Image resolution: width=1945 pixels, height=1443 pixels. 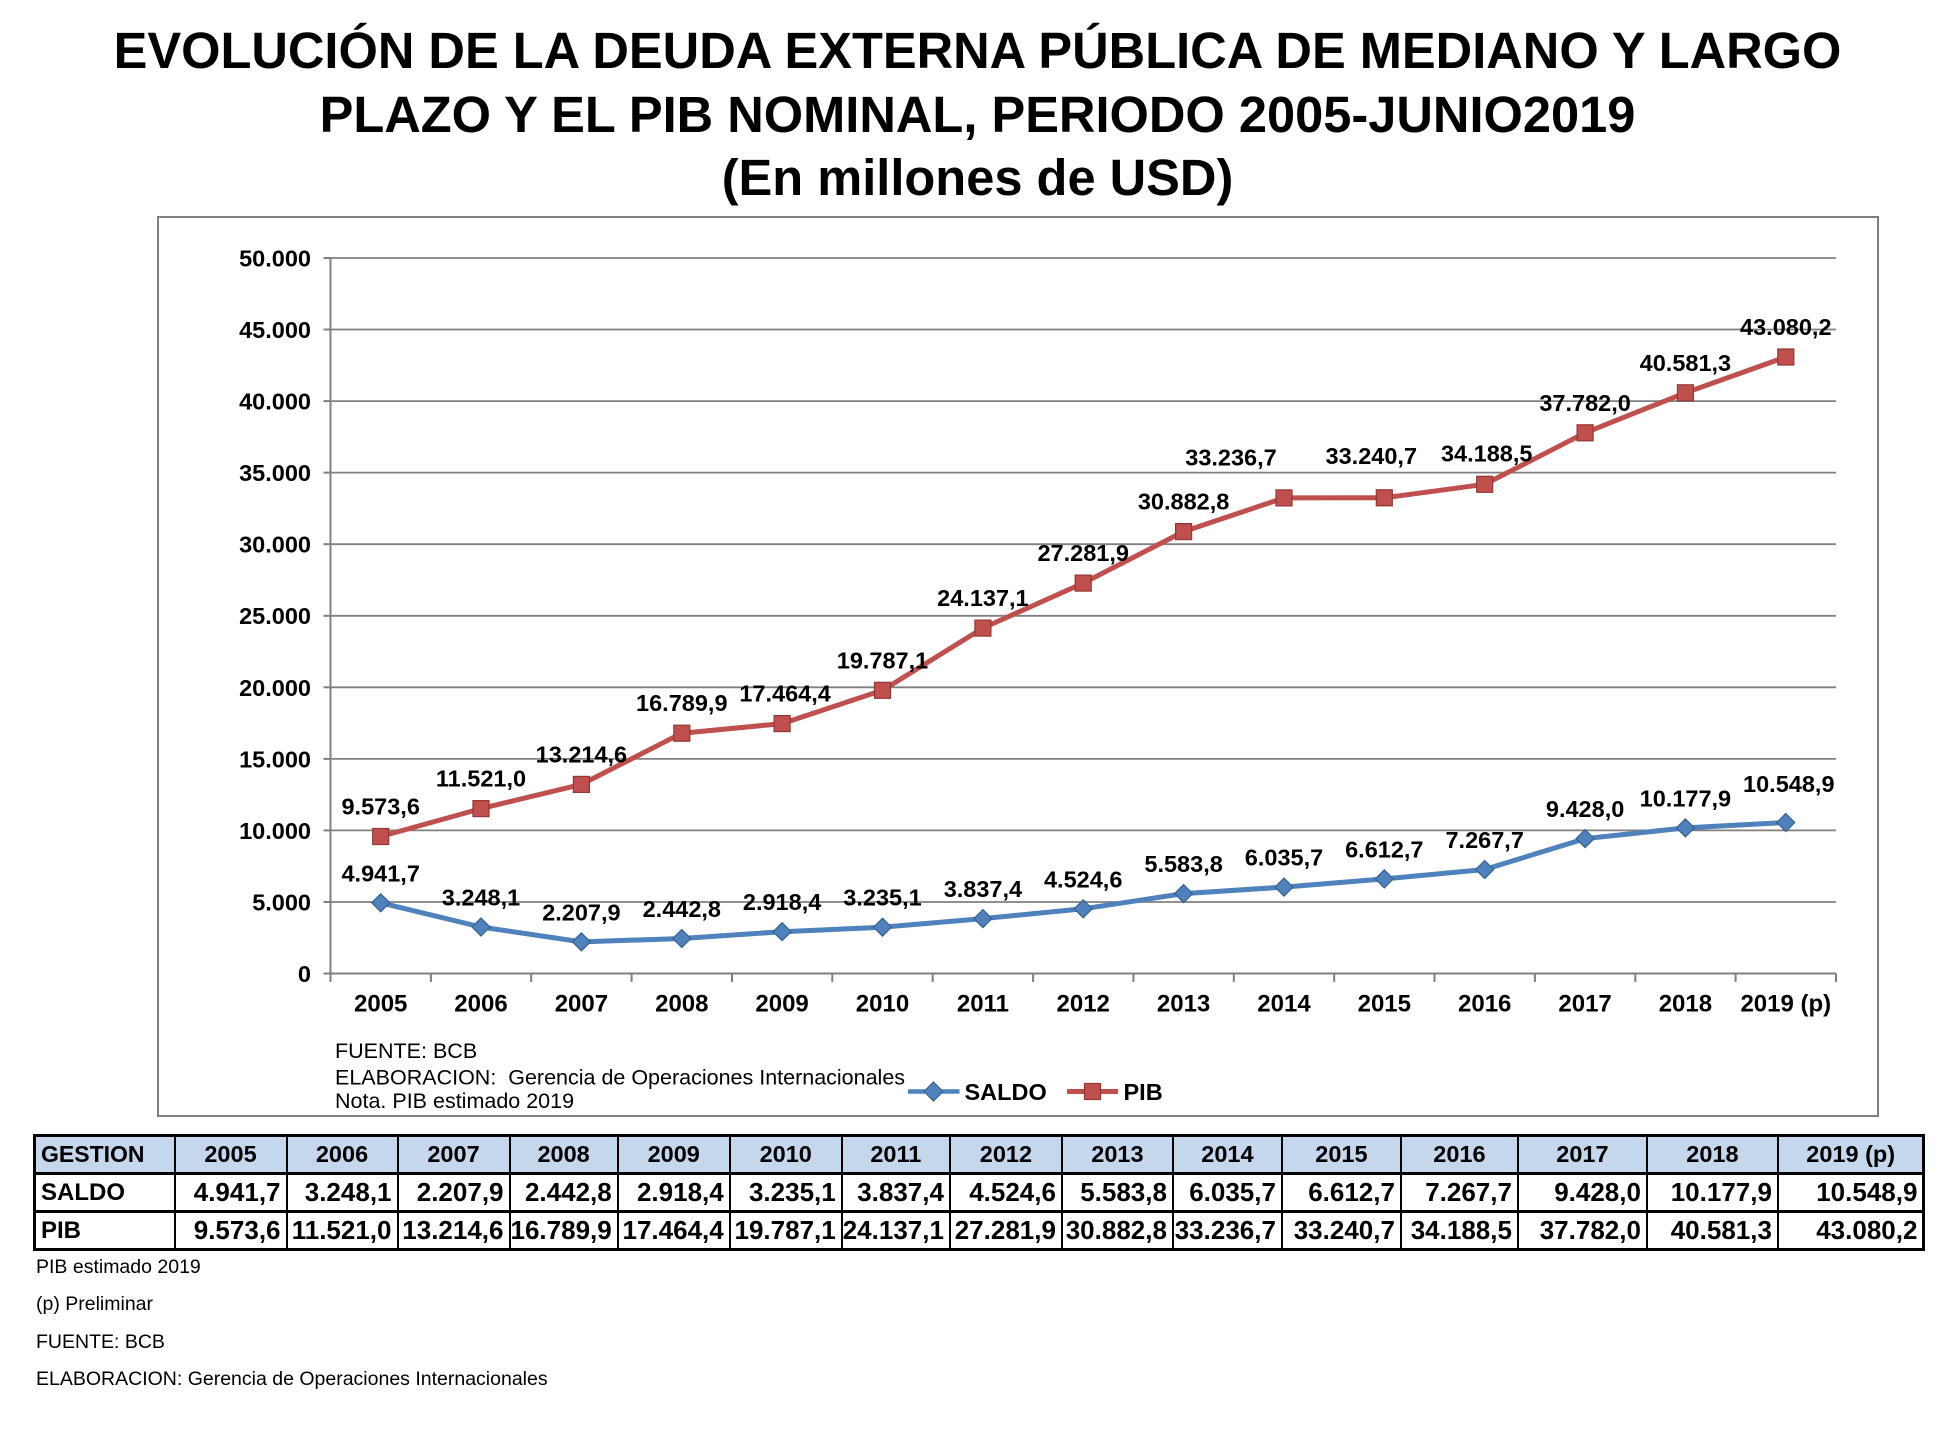 I want to click on svg-text: 35.000, so click(x=275, y=473).